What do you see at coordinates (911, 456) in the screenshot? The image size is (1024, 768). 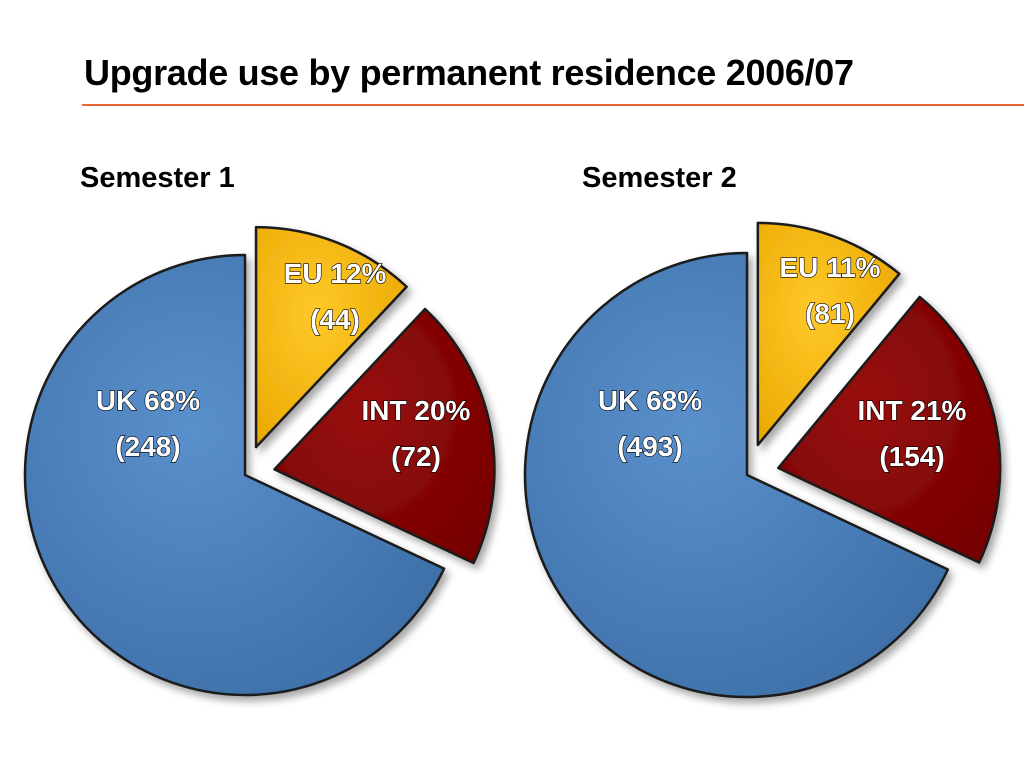 I see `slice-label-int-count: (154)` at bounding box center [911, 456].